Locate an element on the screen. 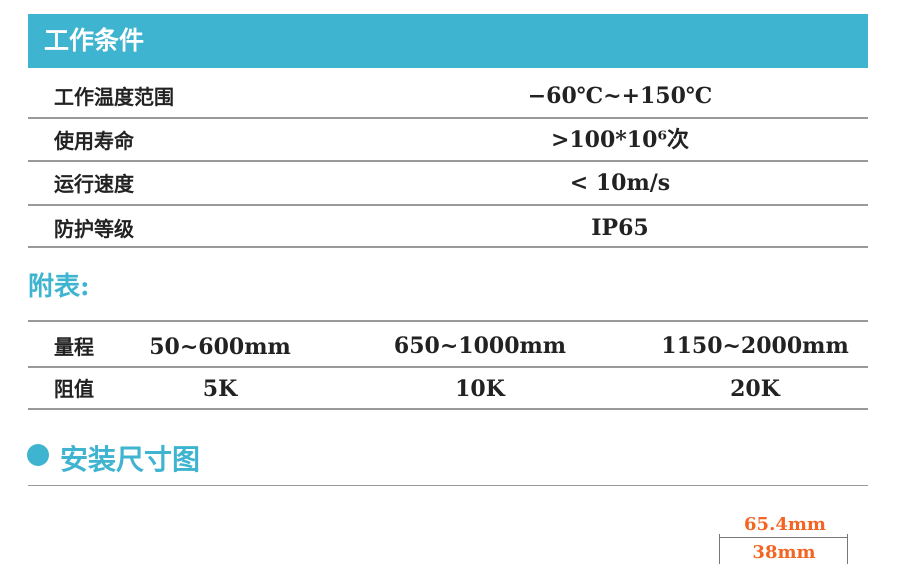  install-title: 安装尺寸图 is located at coordinates (130, 459).